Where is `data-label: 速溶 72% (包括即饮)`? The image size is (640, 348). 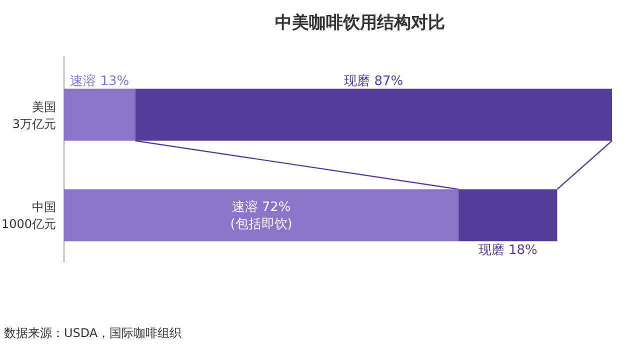
data-label: 速溶 72% (包括即饮) is located at coordinates (261, 215).